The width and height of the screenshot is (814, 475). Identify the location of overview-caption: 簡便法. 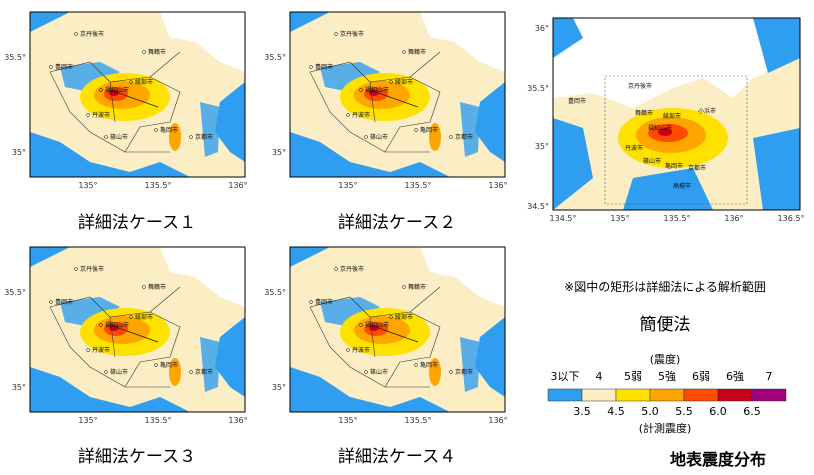
(665, 324).